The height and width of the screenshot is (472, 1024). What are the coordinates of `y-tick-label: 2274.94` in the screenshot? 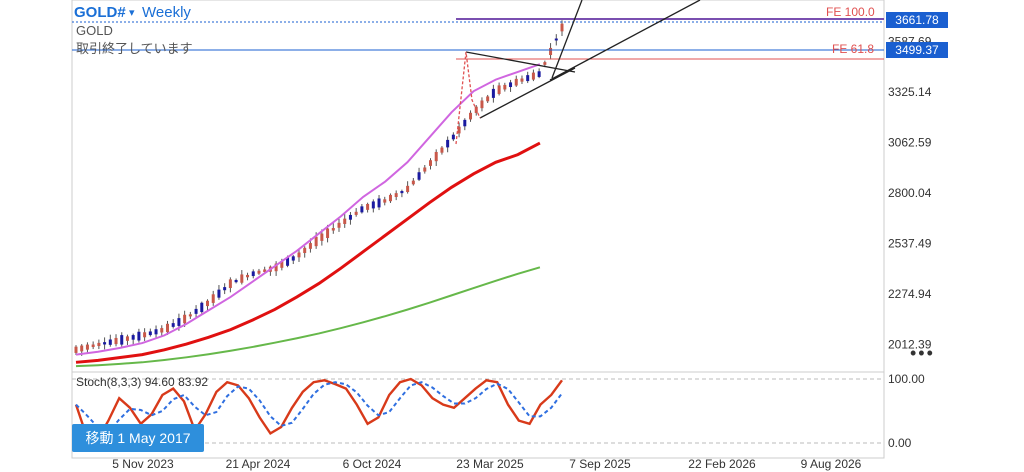 It's located at (910, 294).